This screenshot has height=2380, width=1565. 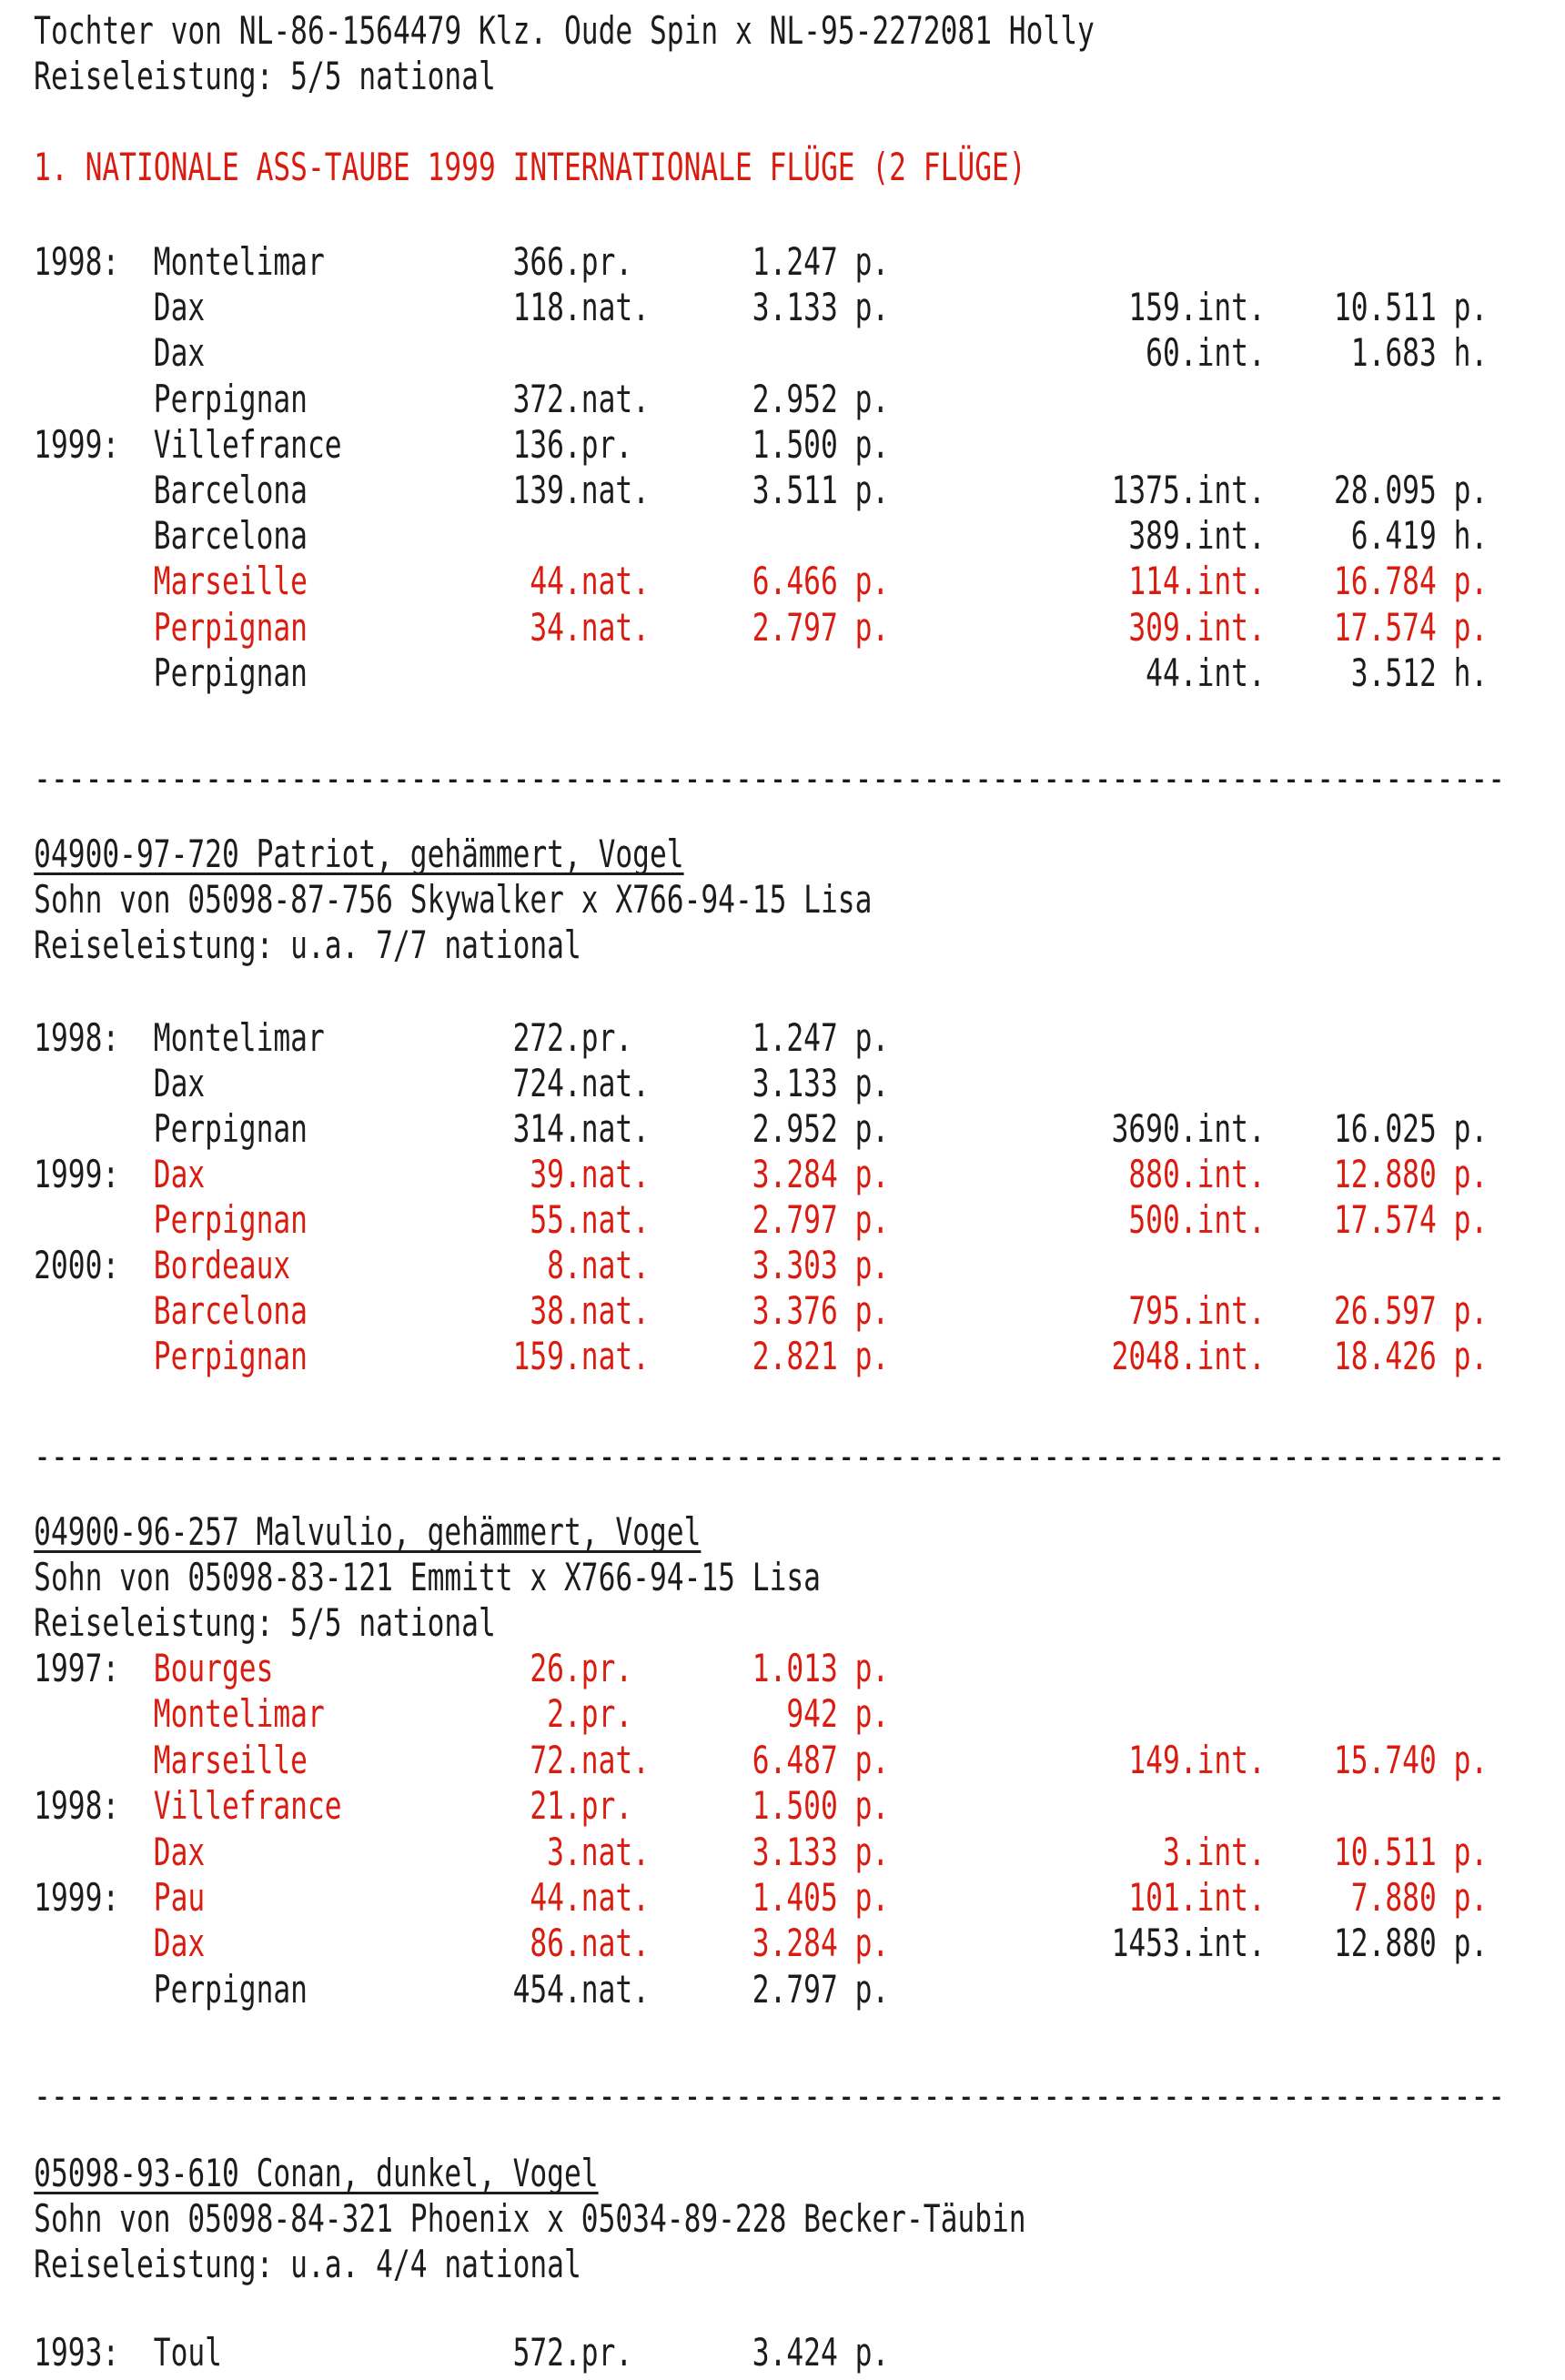 I want to click on pigeon-title-row: 04900-96-257 Malvulio, gehämmert, Vogel, so click(x=782, y=1532).